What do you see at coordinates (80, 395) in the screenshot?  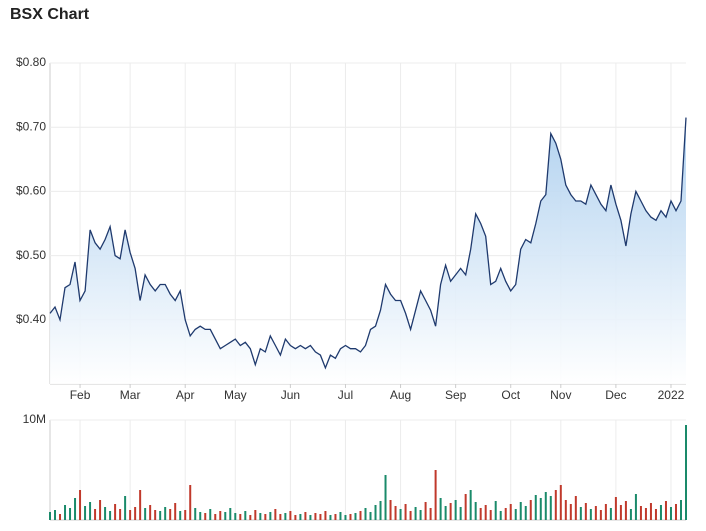 I see `x-tick-label: Feb` at bounding box center [80, 395].